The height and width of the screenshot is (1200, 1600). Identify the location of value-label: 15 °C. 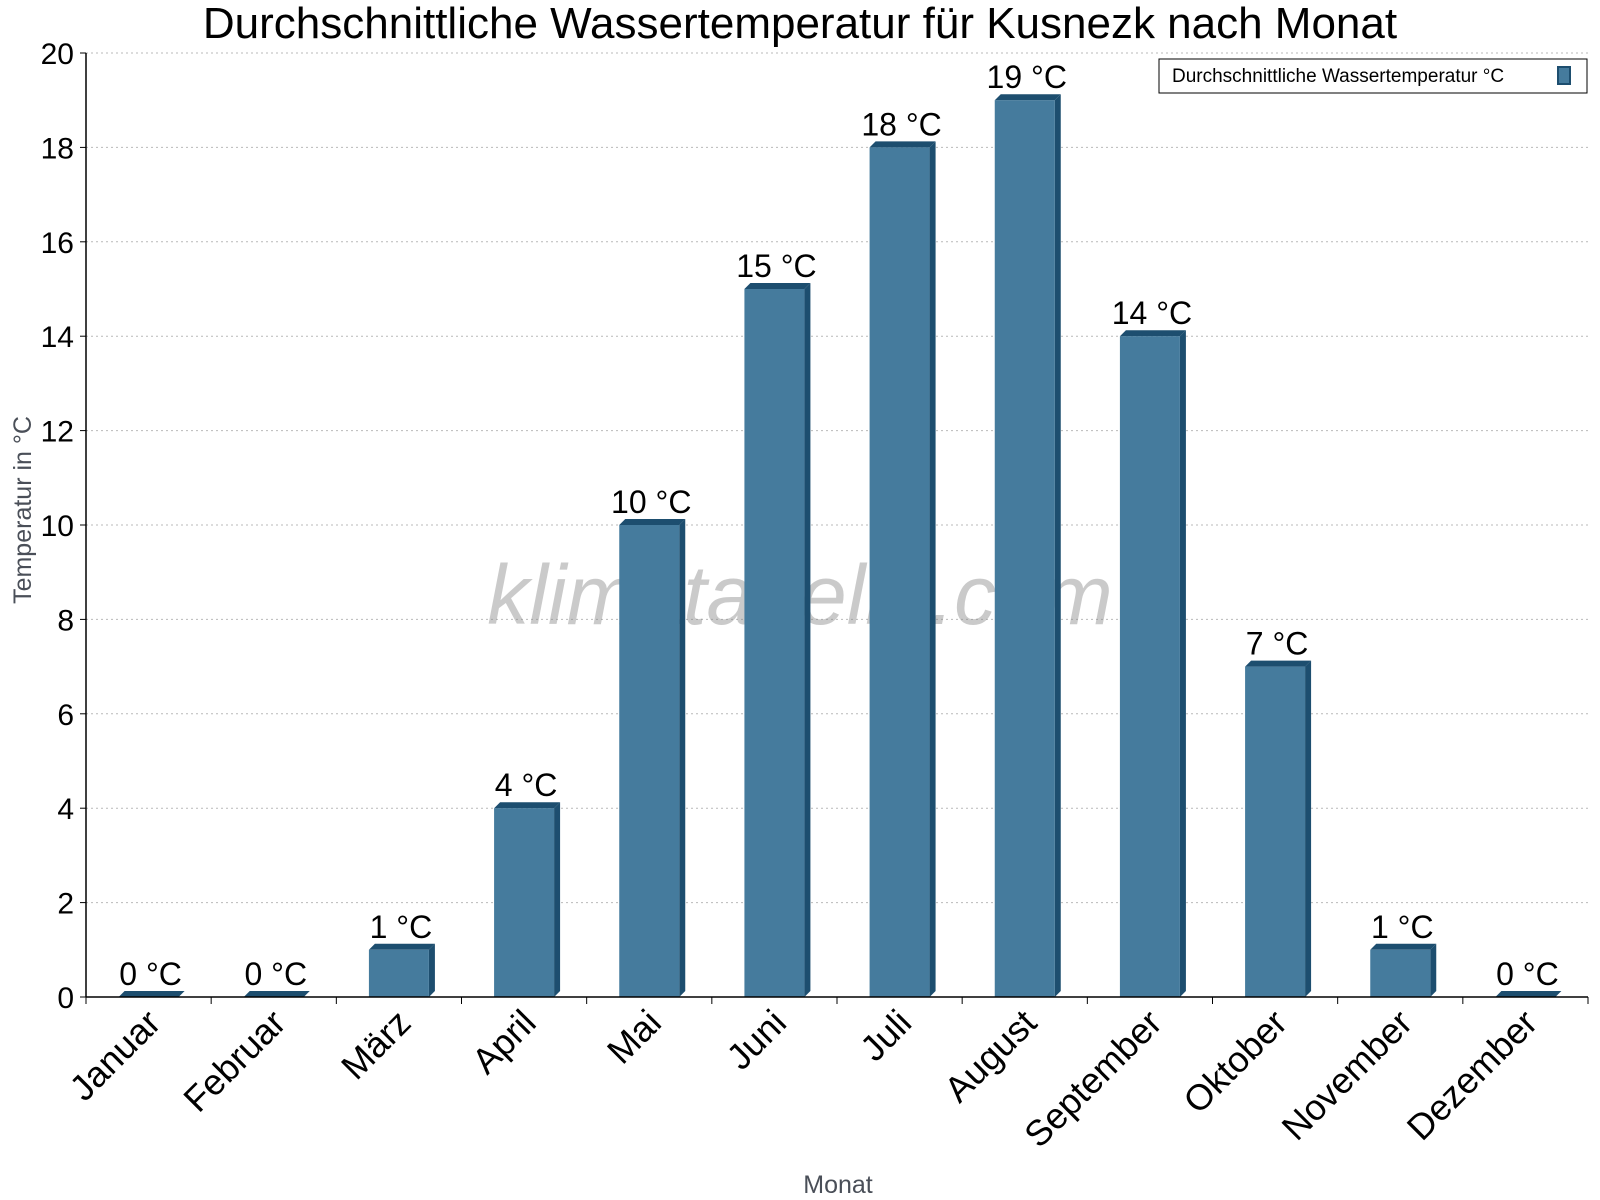
(776, 266).